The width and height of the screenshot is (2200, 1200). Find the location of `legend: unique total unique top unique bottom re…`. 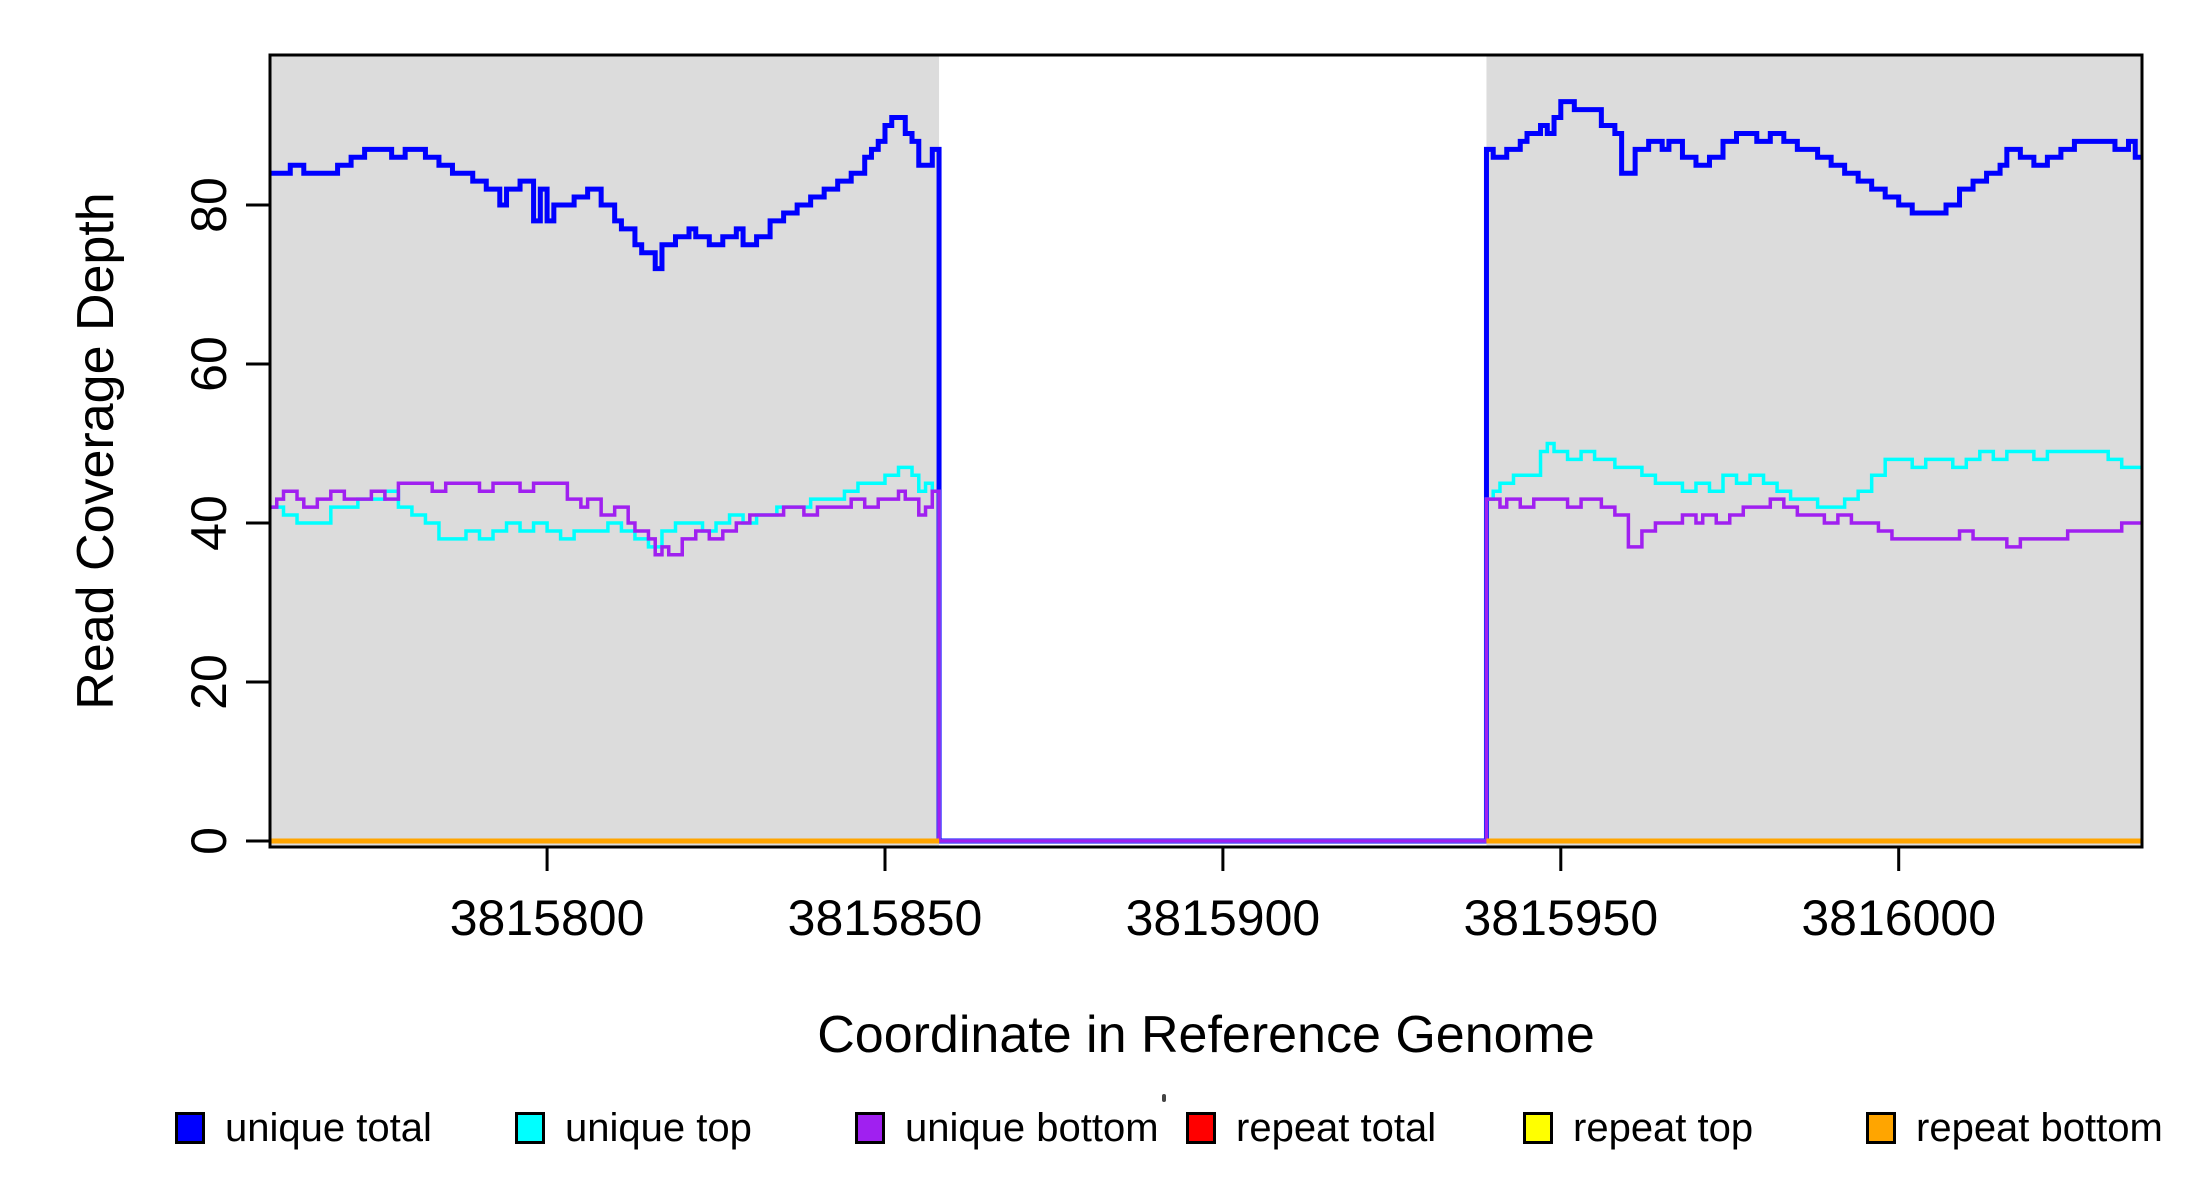

legend: unique total unique top unique bottom re… is located at coordinates (1100, 1130).